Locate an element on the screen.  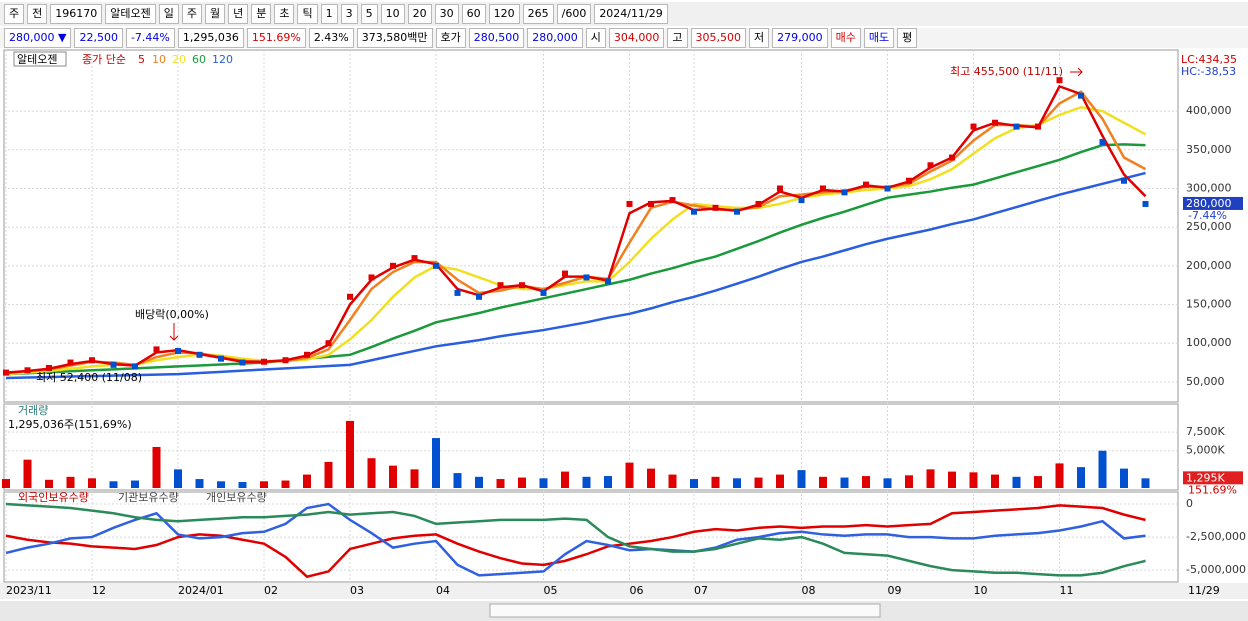
toolbar-item: 20 is located at coordinates (419, 14).